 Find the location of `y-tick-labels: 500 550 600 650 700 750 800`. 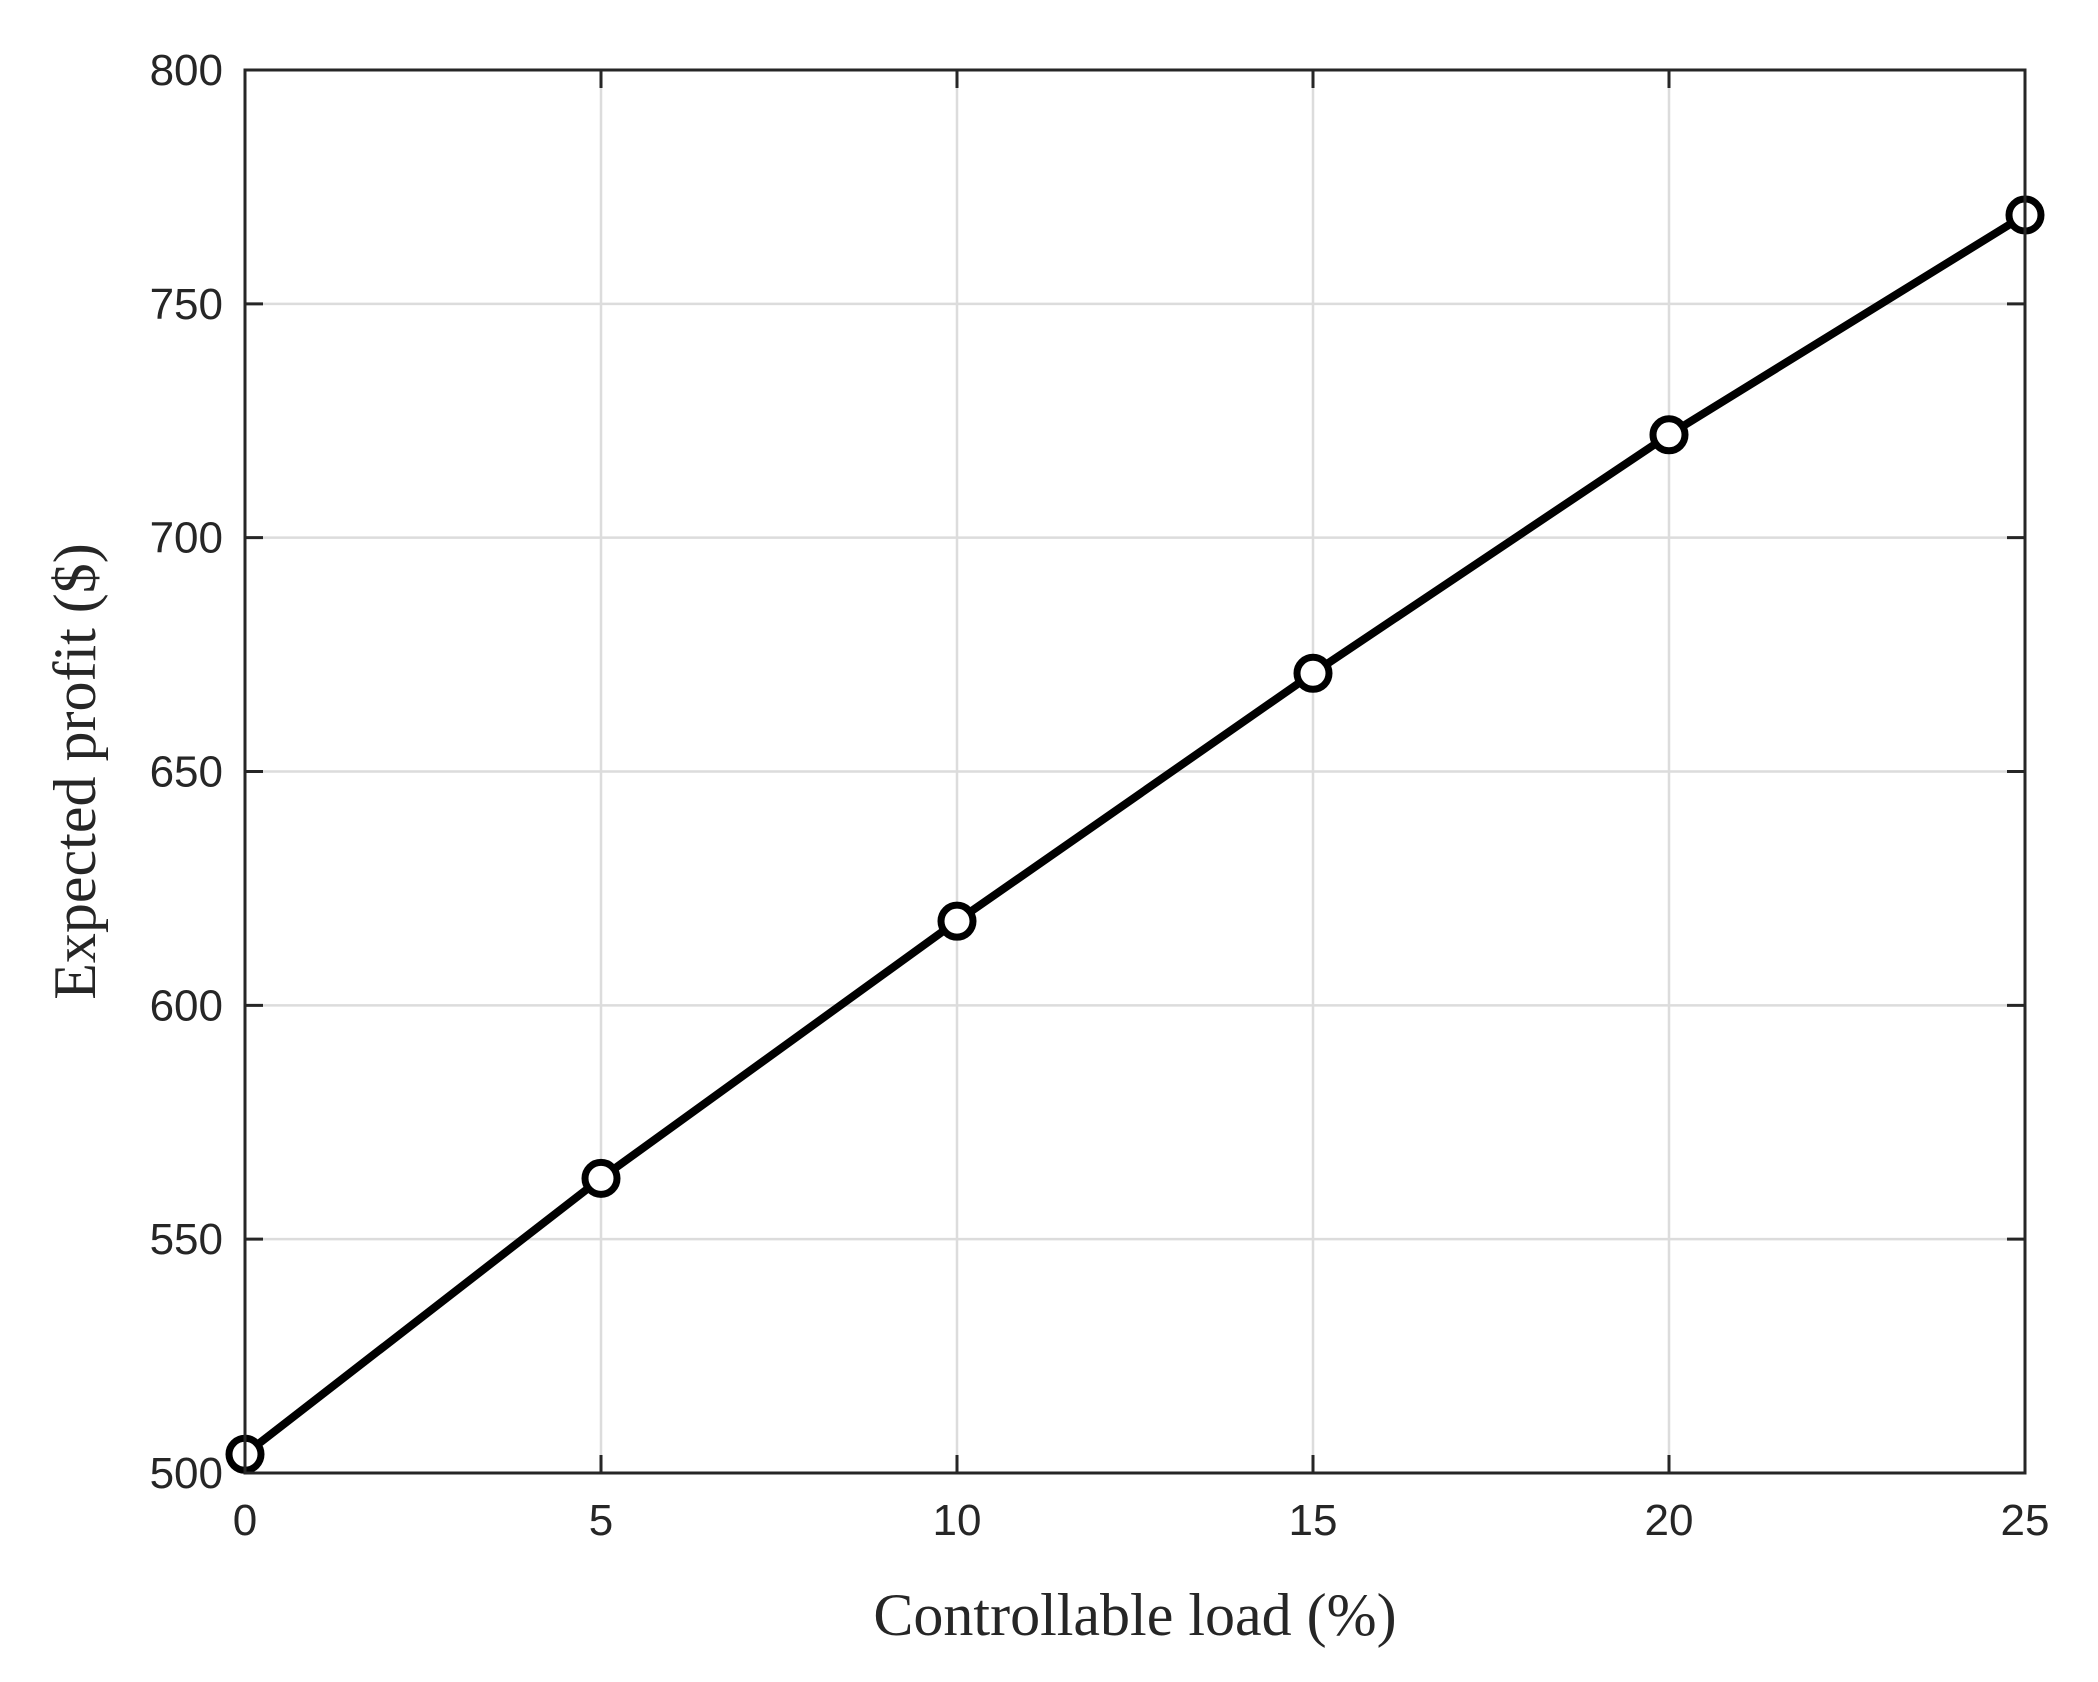

y-tick-labels: 500 550 600 650 700 750 800 is located at coordinates (186, 772).